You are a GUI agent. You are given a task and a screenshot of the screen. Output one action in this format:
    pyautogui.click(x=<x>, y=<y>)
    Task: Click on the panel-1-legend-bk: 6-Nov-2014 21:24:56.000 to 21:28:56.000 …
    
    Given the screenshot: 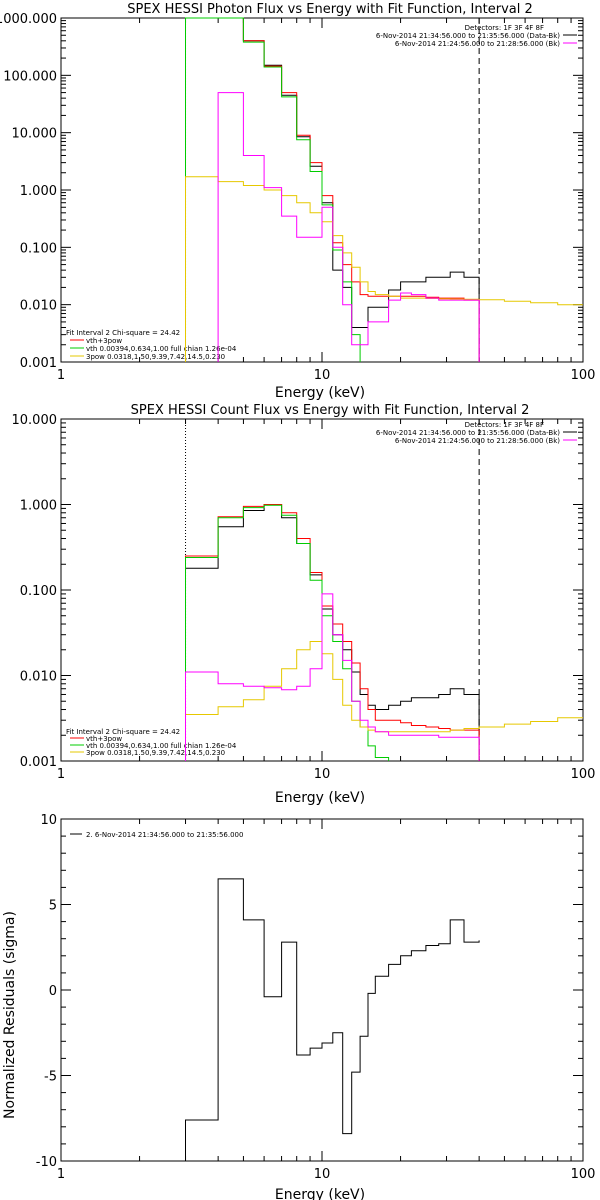 What is the action you would take?
    pyautogui.click(x=477, y=44)
    